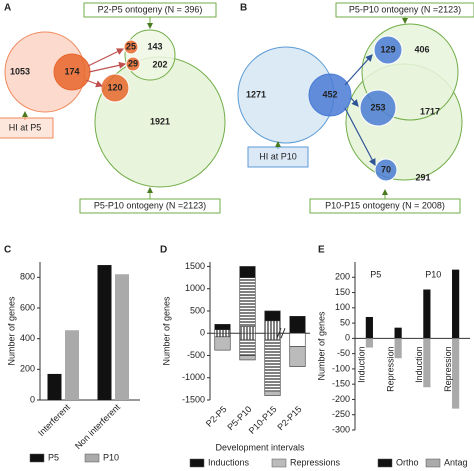 The image size is (474, 471). What do you see at coordinates (407, 462) in the screenshot?
I see `legend-label: Ortho` at bounding box center [407, 462].